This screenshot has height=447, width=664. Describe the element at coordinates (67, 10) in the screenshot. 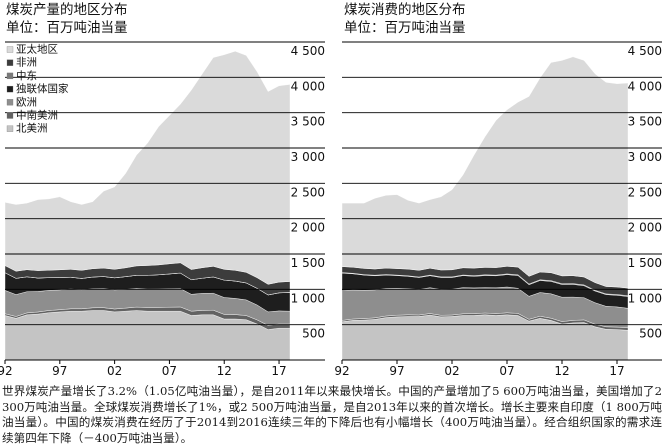

I see `production-chart-title: 煤炭产量的地区分布` at that location.